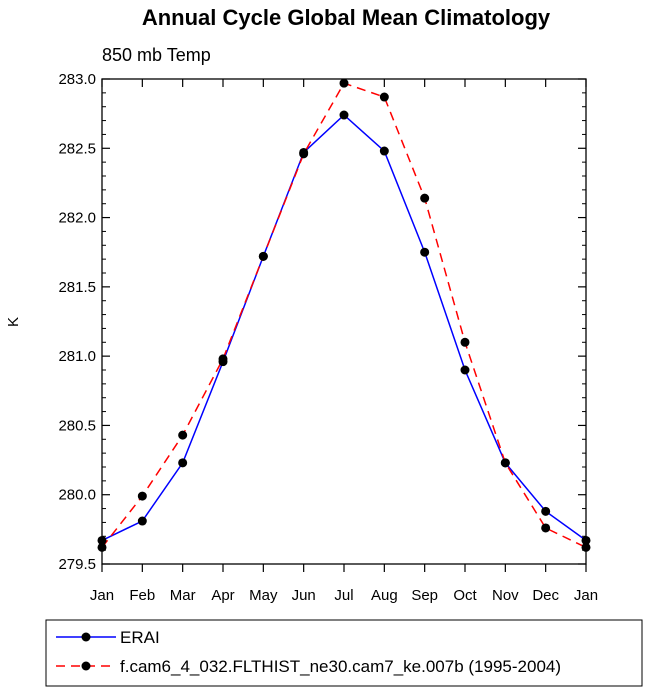 This screenshot has height=691, width=648. What do you see at coordinates (465, 595) in the screenshot?
I see `x-tick-label: Oct` at bounding box center [465, 595].